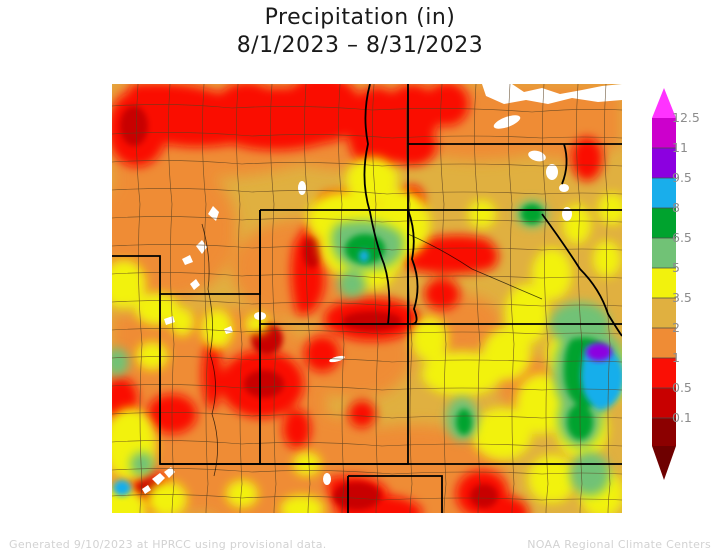  What do you see at coordinates (664, 103) in the screenshot?
I see `colorbar-arrow-top` at bounding box center [664, 103].